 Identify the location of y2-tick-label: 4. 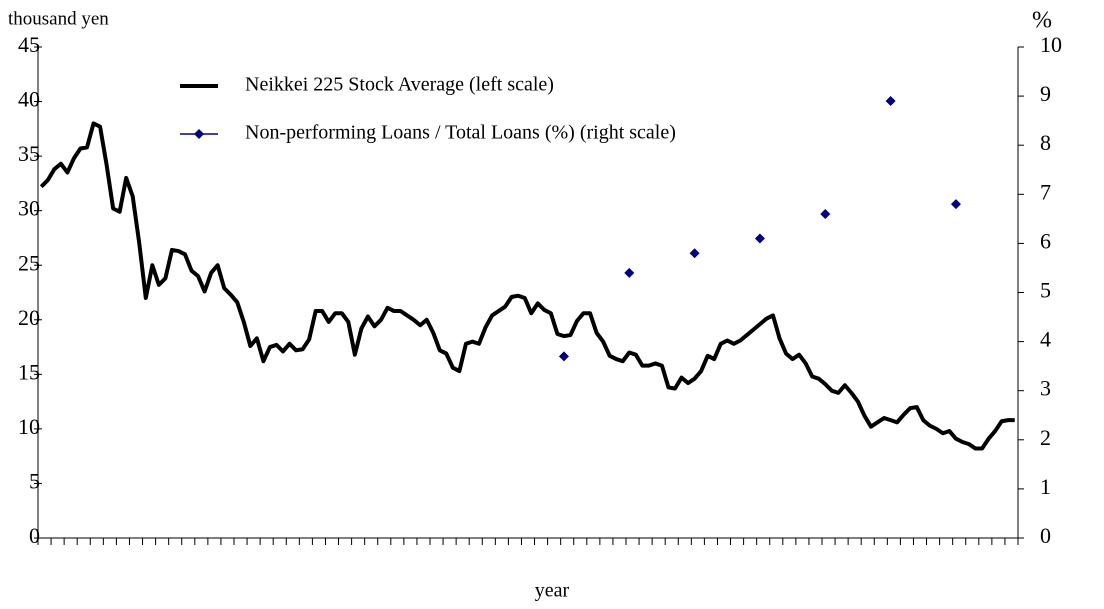
(1045, 339).